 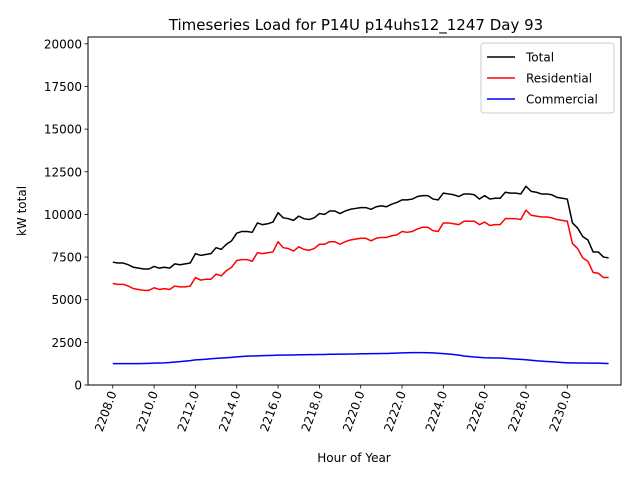 What do you see at coordinates (230, 411) in the screenshot?
I see `x-tick-label: 2214.0` at bounding box center [230, 411].